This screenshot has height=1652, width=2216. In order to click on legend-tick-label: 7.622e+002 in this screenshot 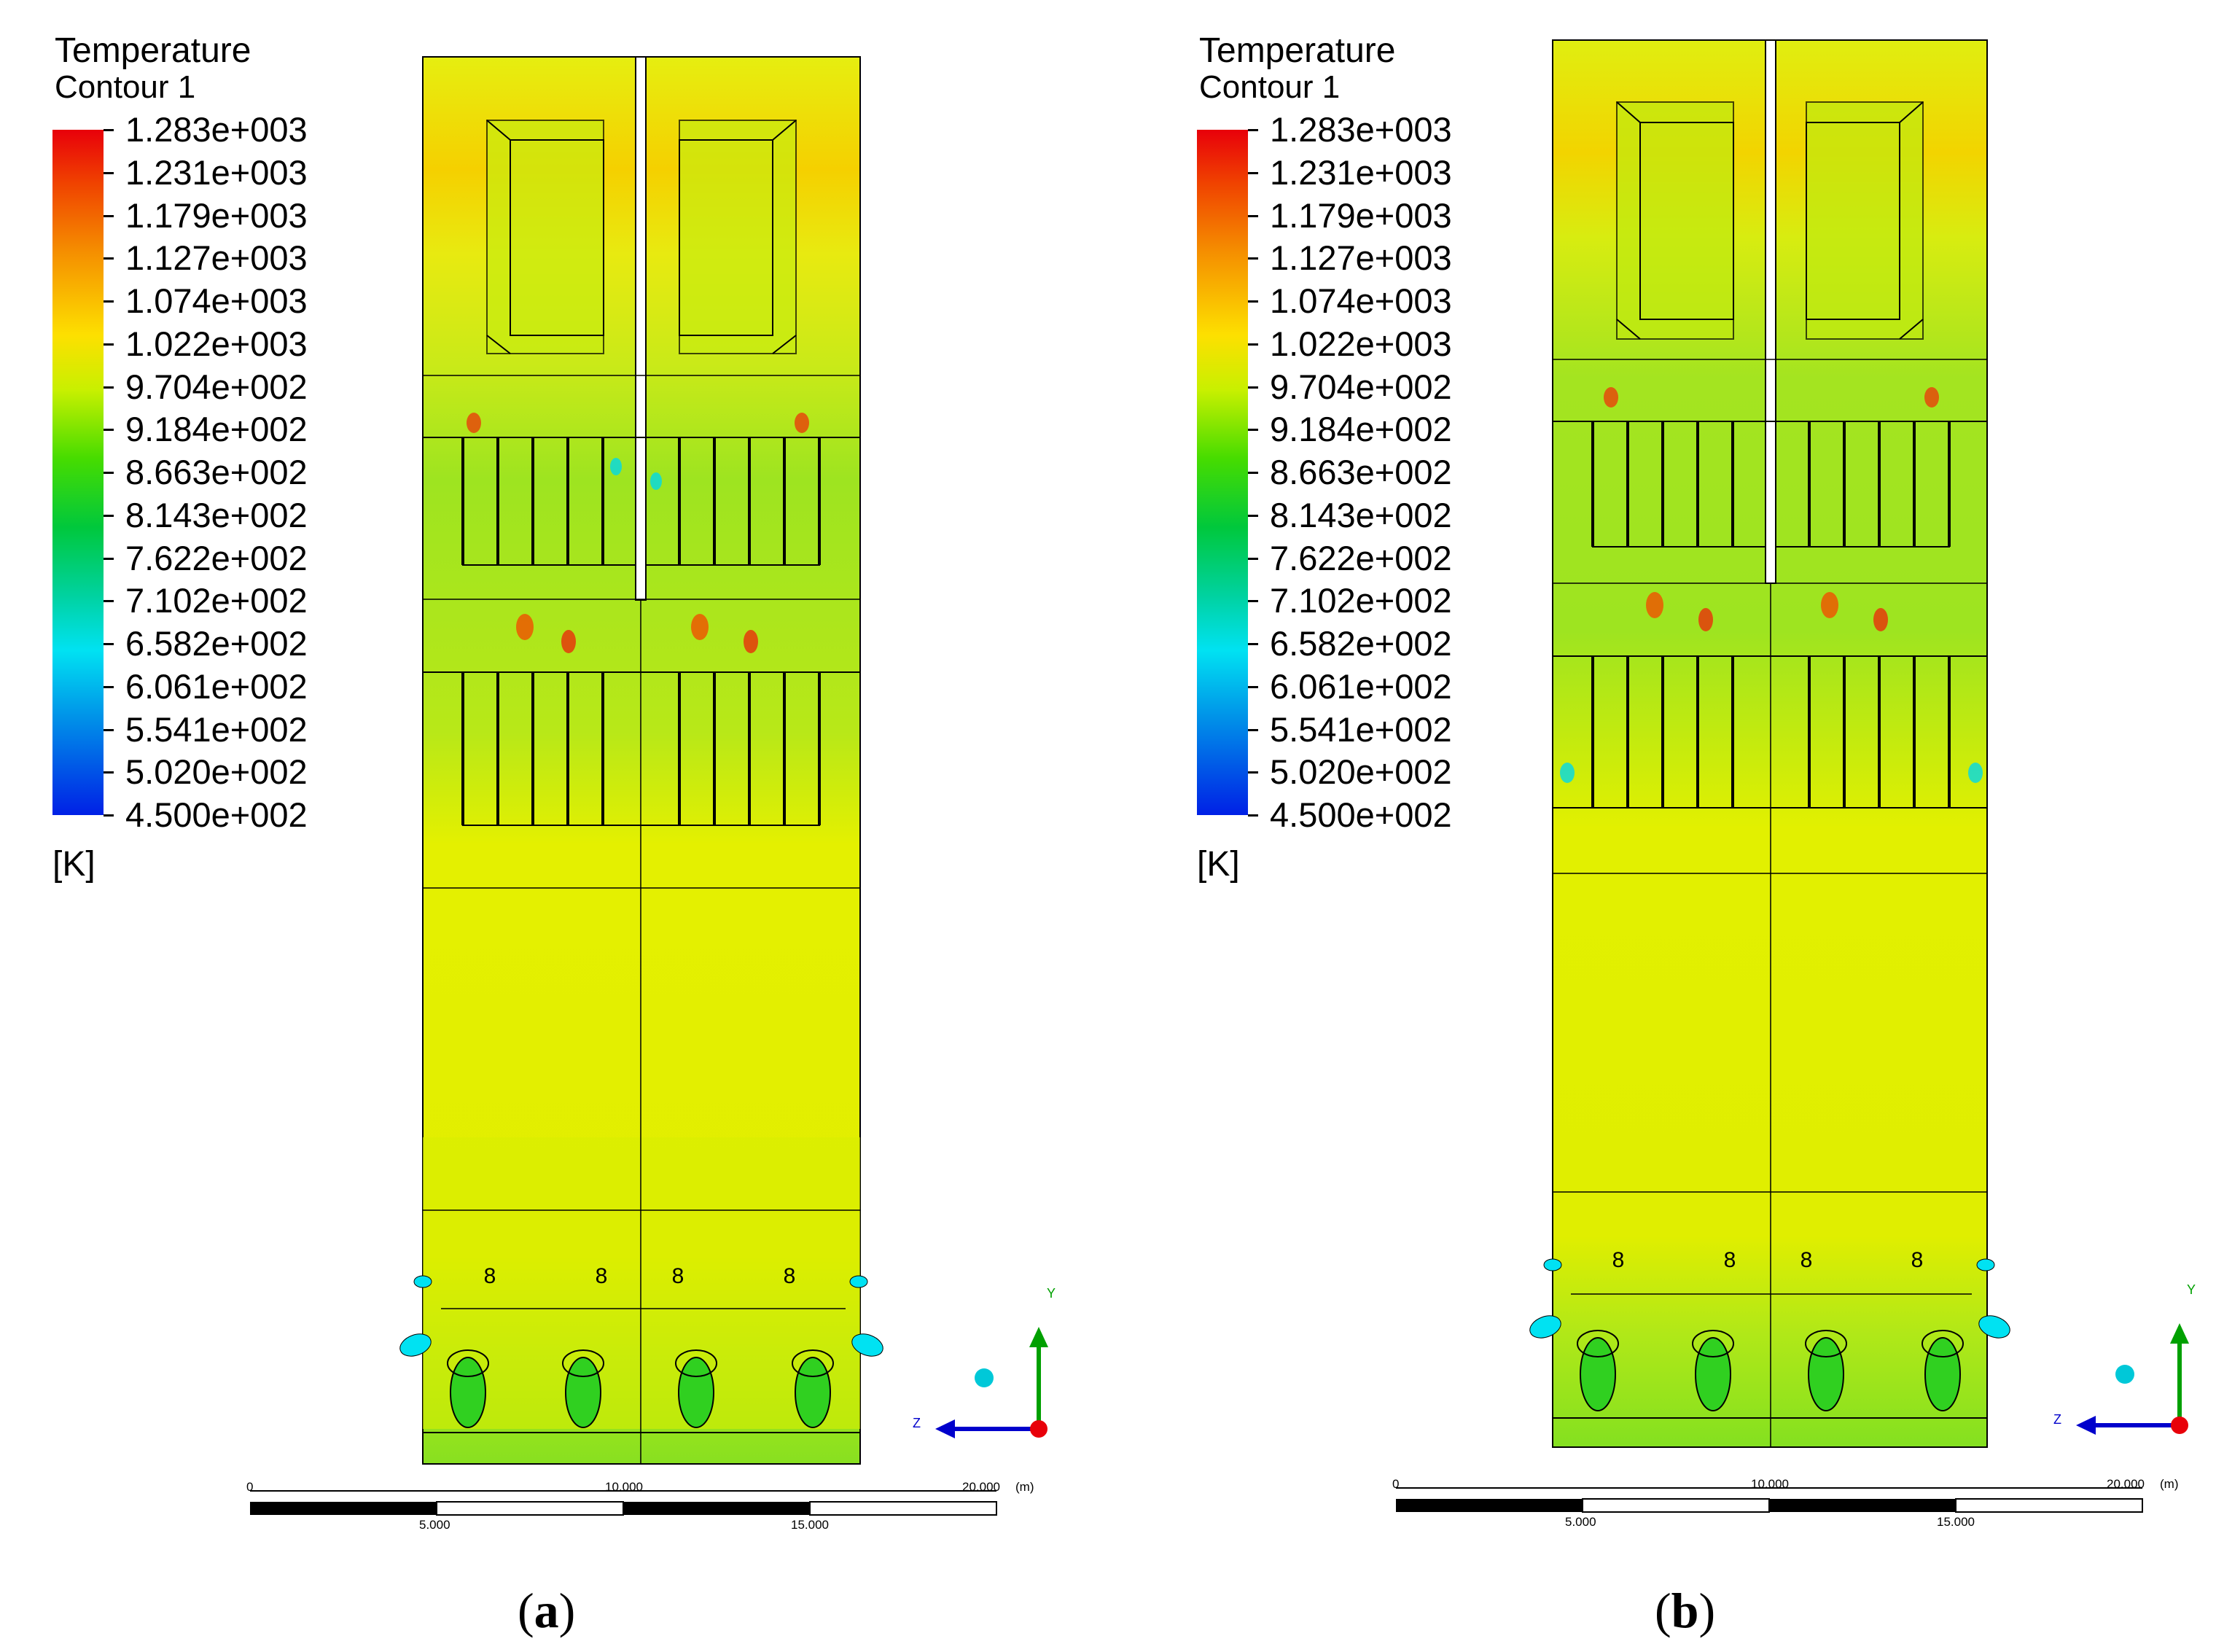, I will do `click(216, 557)`.